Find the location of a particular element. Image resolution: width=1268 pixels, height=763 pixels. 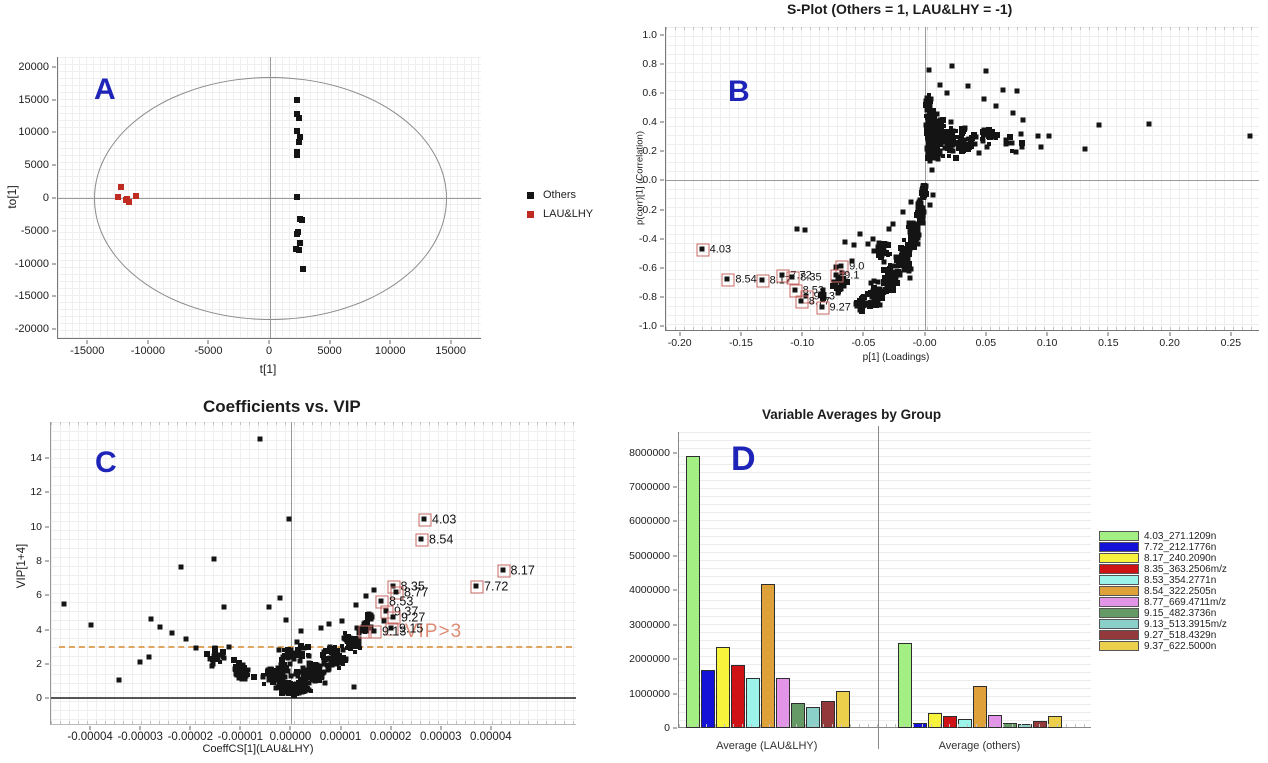

point-label: 8.54 is located at coordinates (746, 279).